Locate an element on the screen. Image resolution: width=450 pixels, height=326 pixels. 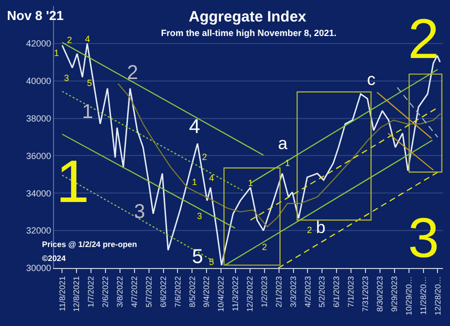
x-tick-label: 1/7/2022 is located at coordinates (91, 292).